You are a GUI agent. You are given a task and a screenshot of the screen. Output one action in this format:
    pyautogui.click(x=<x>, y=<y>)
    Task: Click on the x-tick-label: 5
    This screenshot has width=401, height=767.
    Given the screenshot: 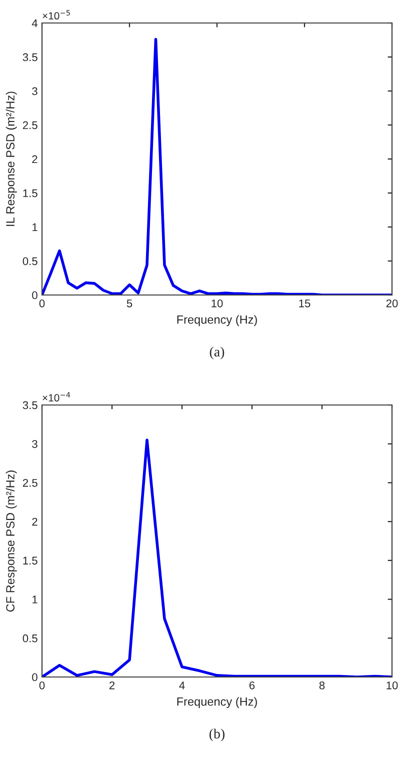 What is the action you would take?
    pyautogui.click(x=129, y=304)
    